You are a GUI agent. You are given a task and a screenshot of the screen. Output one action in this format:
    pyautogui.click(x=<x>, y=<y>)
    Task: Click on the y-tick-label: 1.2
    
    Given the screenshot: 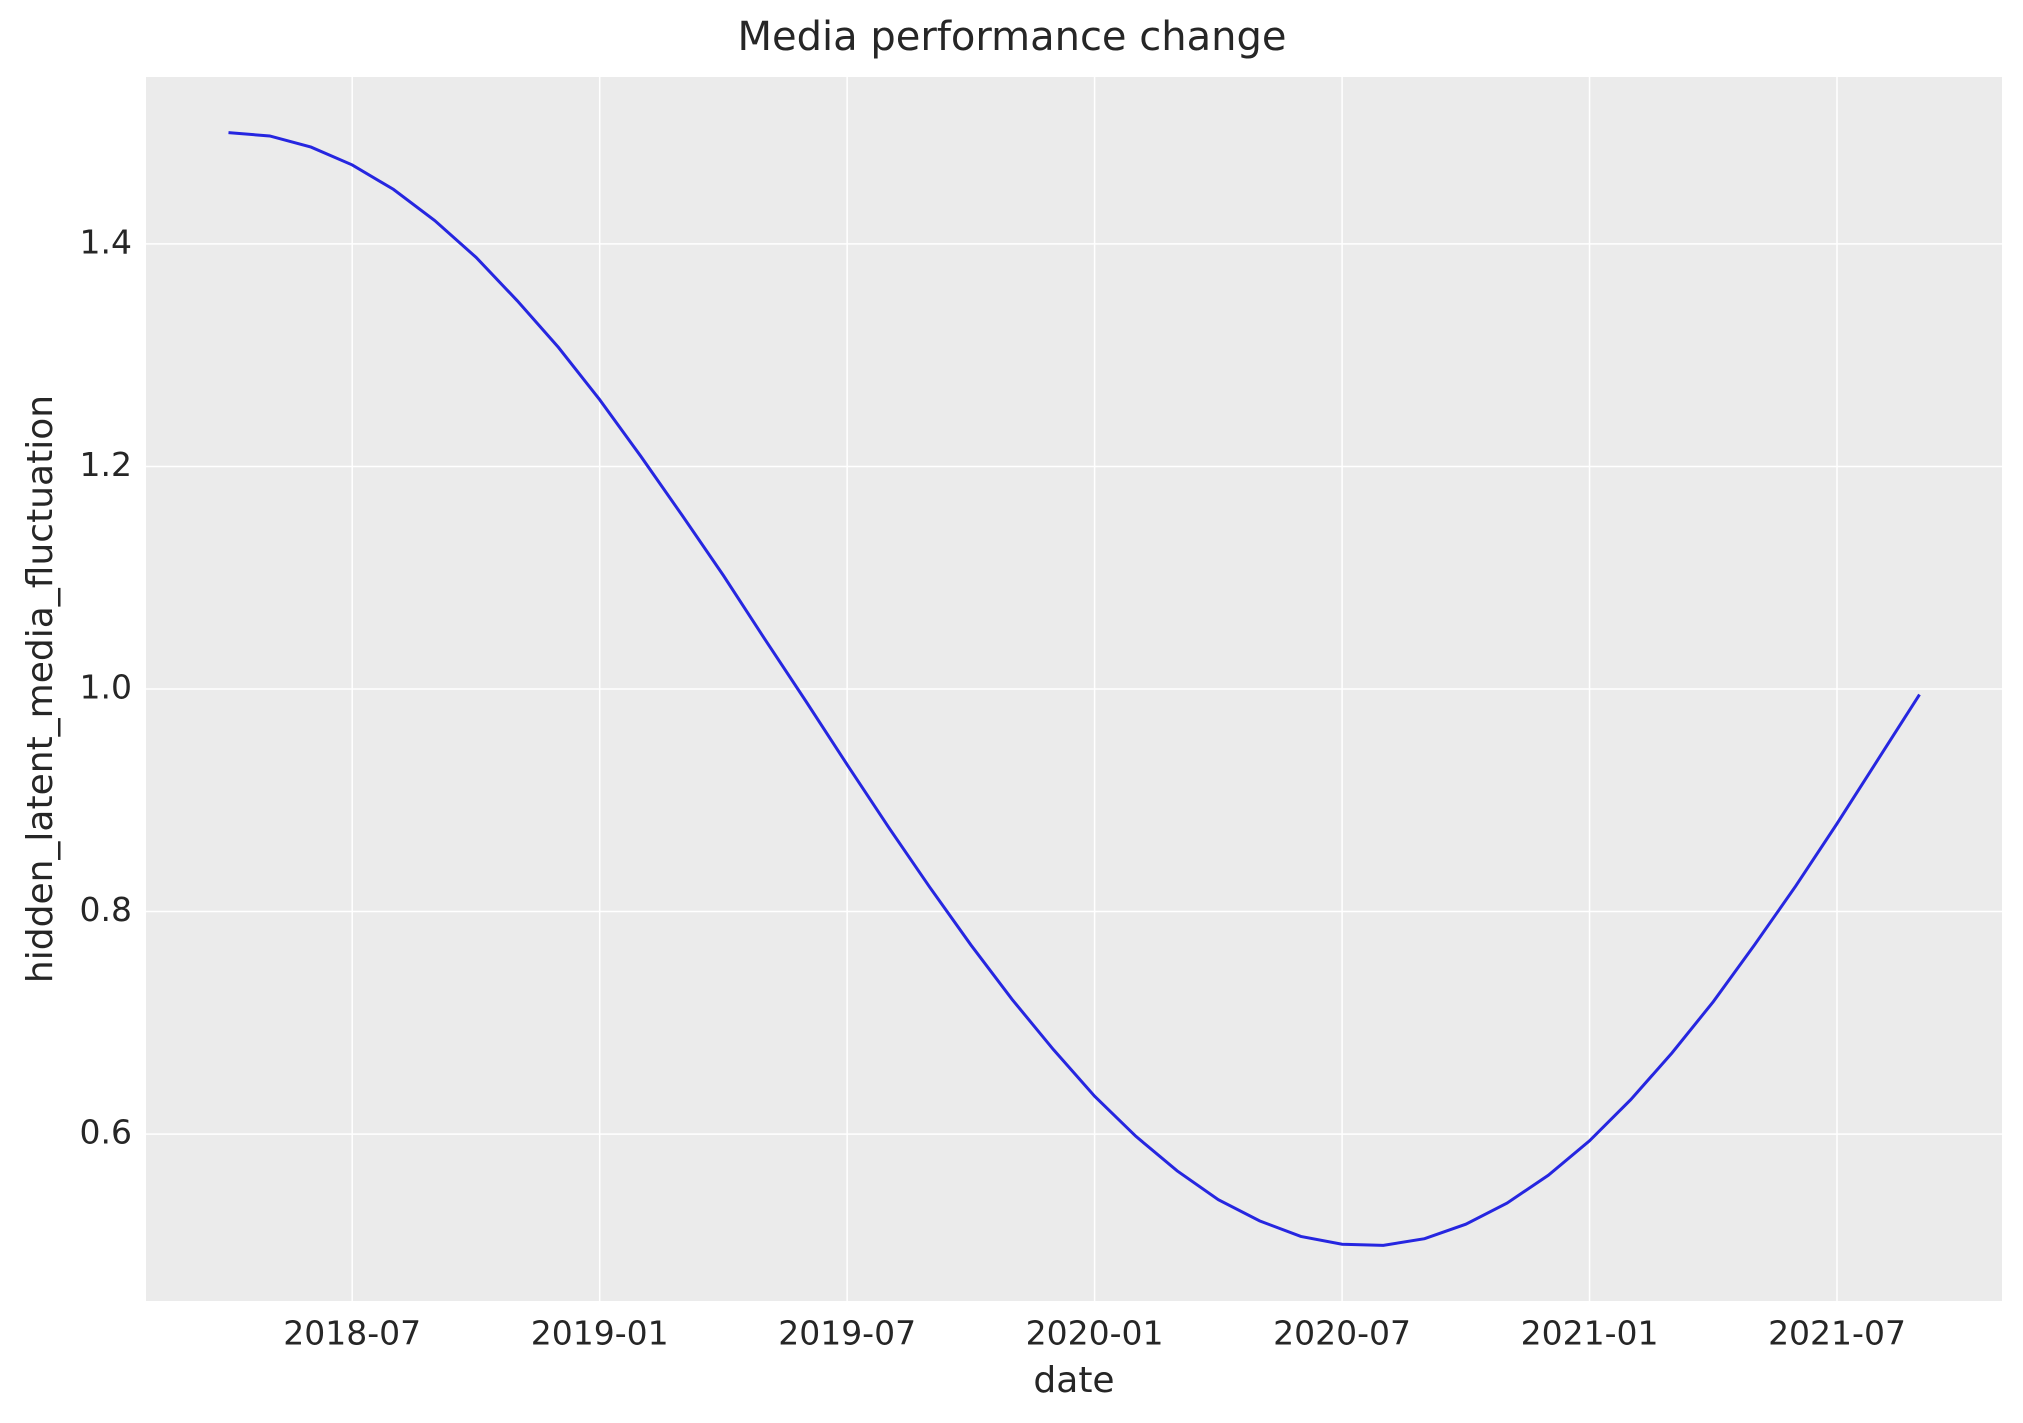 What is the action you would take?
    pyautogui.click(x=106, y=464)
    